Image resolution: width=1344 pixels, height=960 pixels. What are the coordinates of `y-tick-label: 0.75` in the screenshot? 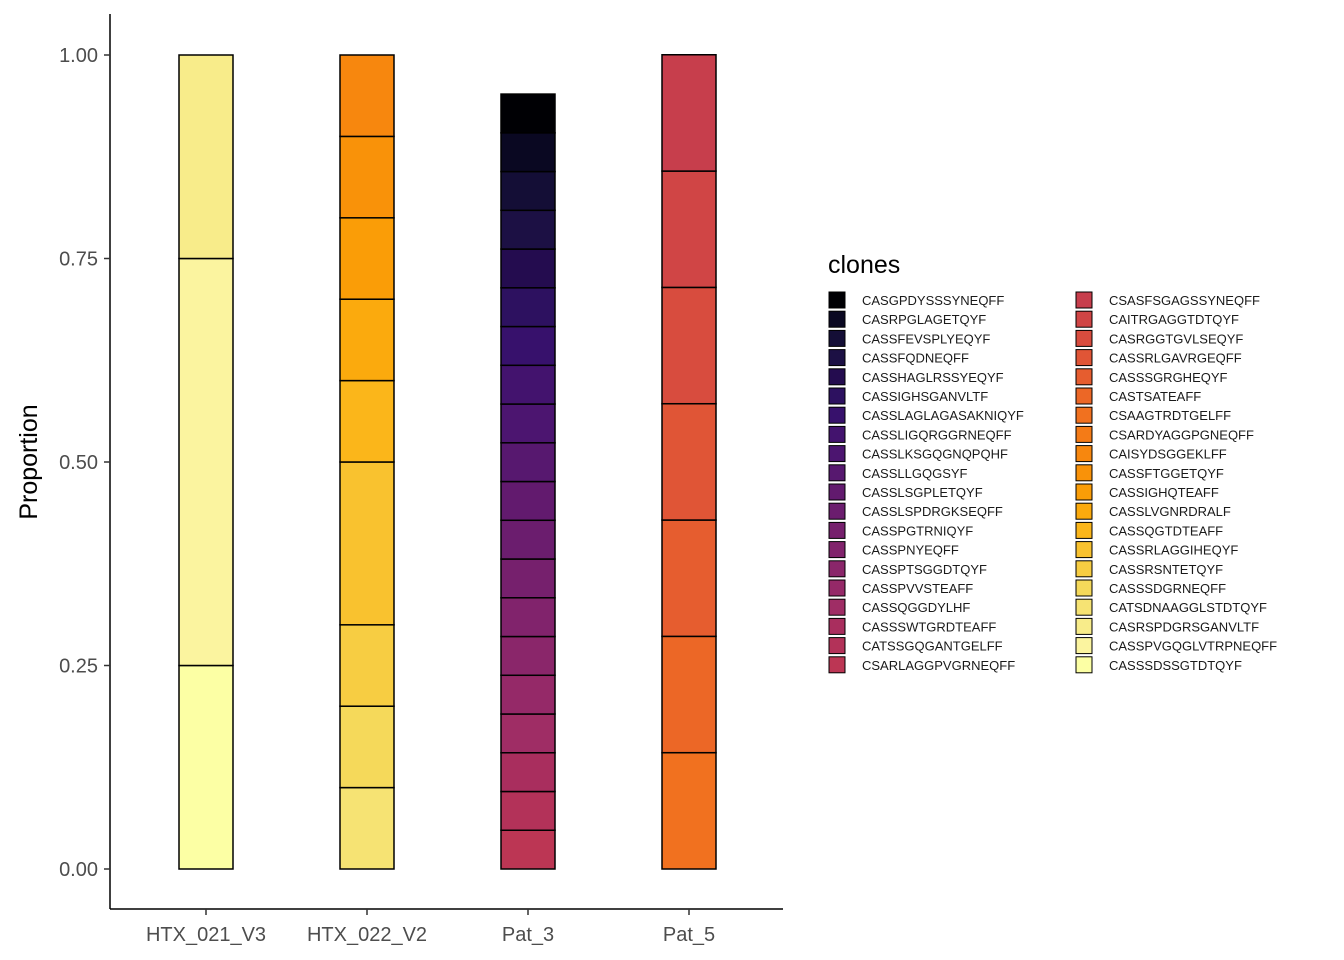 It's located at (78, 260).